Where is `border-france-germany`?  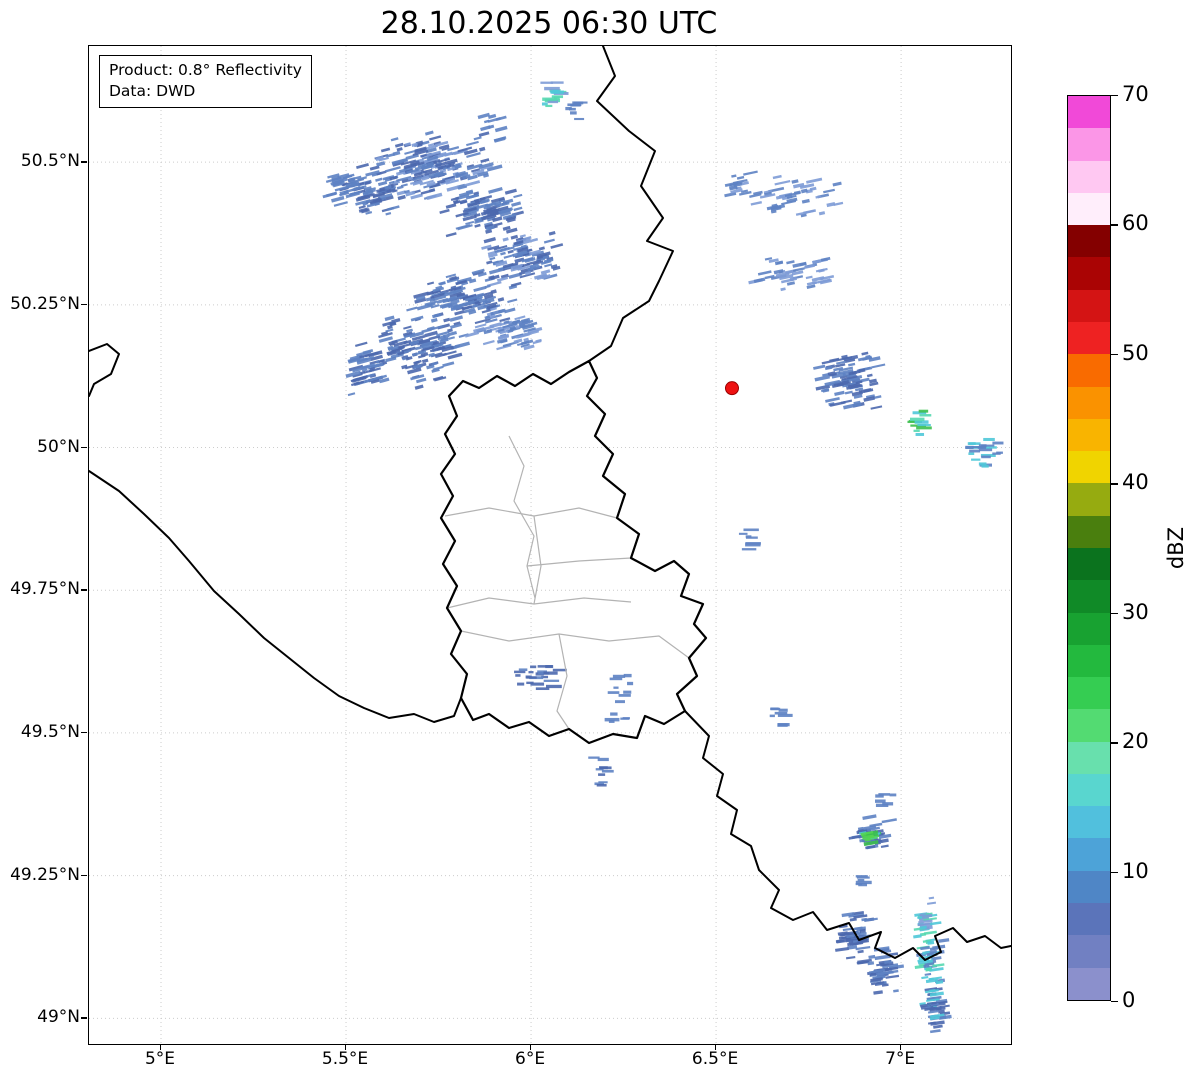
border-france-germany is located at coordinates (847, 835).